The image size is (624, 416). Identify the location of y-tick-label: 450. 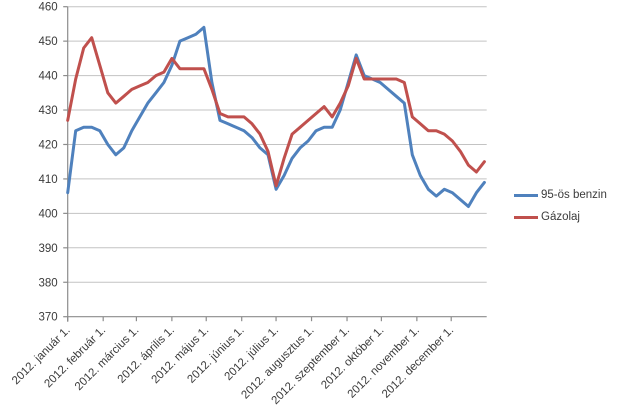
(48, 42).